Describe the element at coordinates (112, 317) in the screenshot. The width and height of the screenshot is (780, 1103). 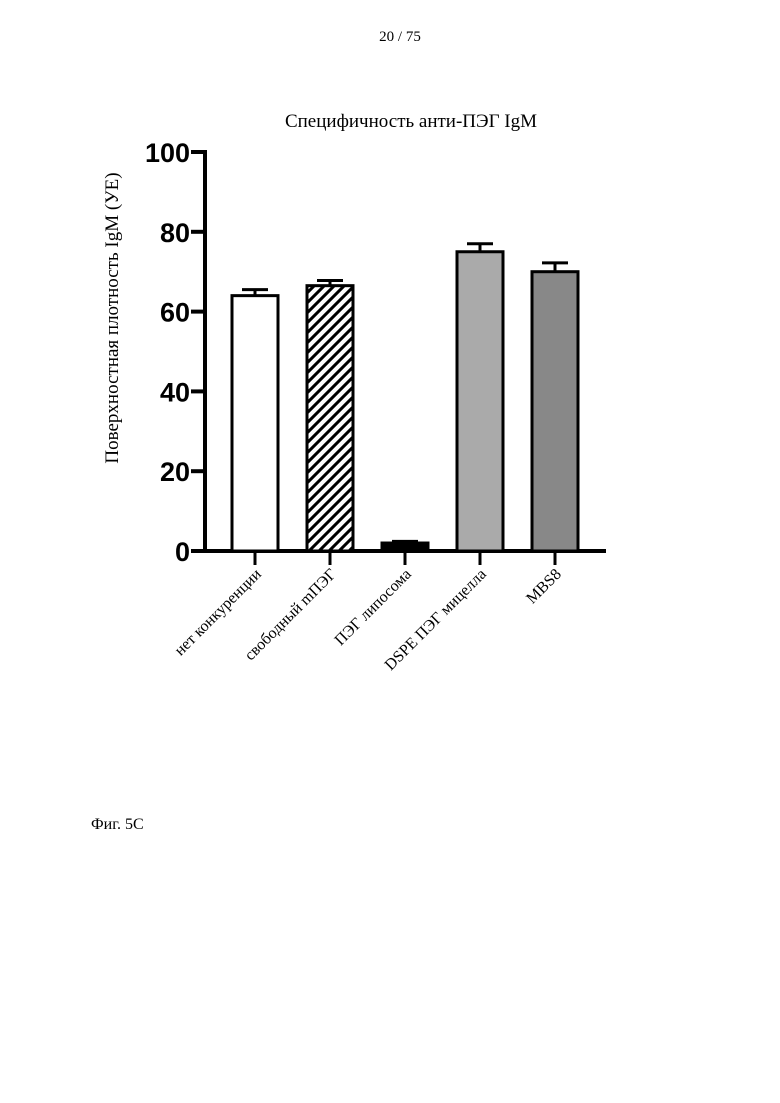
I see `y-axis-label: Поверхностная плотность IgM (УЕ)` at that location.